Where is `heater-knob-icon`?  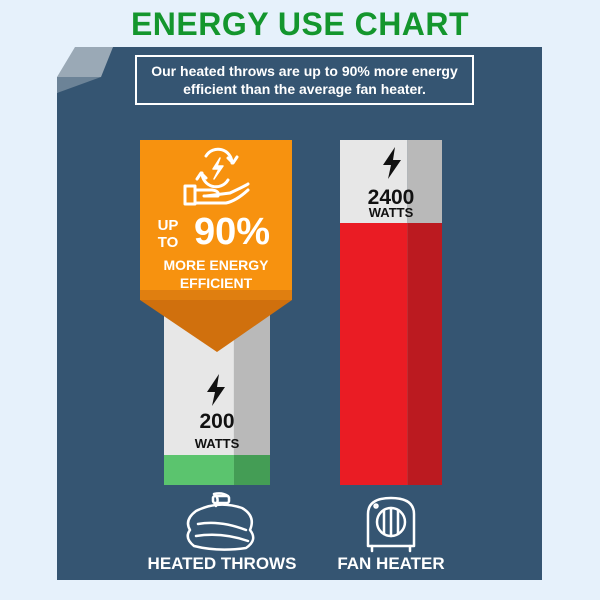
heater-knob-icon is located at coordinates (376, 506).